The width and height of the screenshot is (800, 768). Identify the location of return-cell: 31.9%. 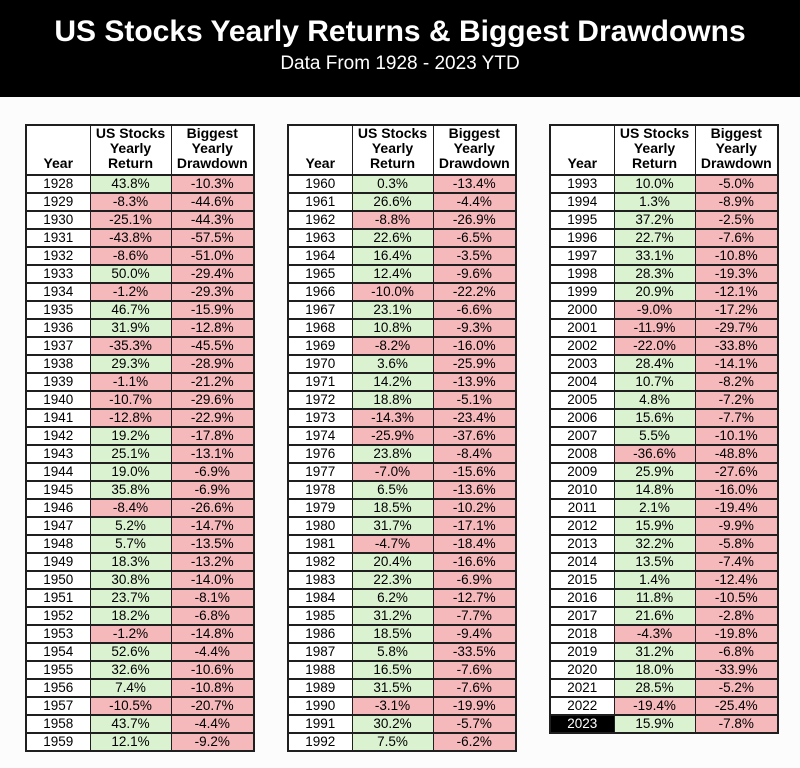
(130, 328).